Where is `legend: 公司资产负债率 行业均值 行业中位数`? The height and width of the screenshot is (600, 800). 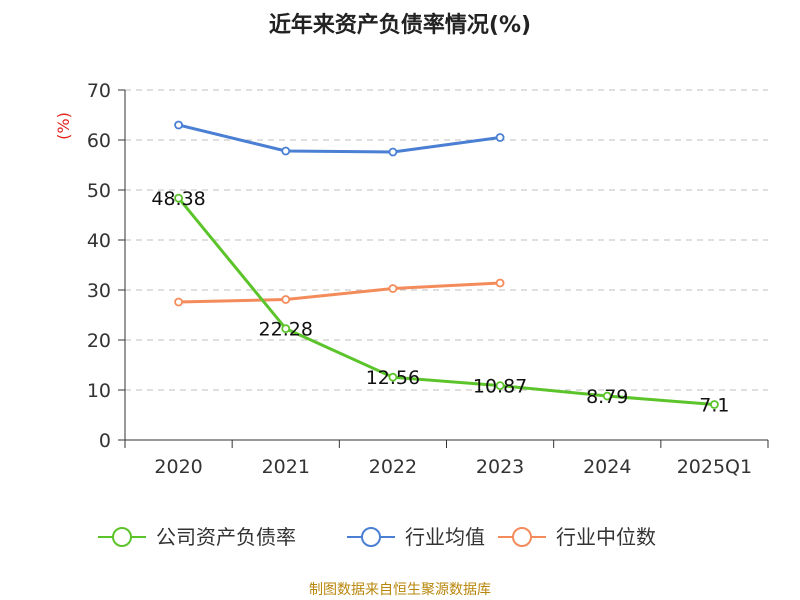
legend: 公司资产负债率 行业均值 行业中位数 is located at coordinates (377, 537).